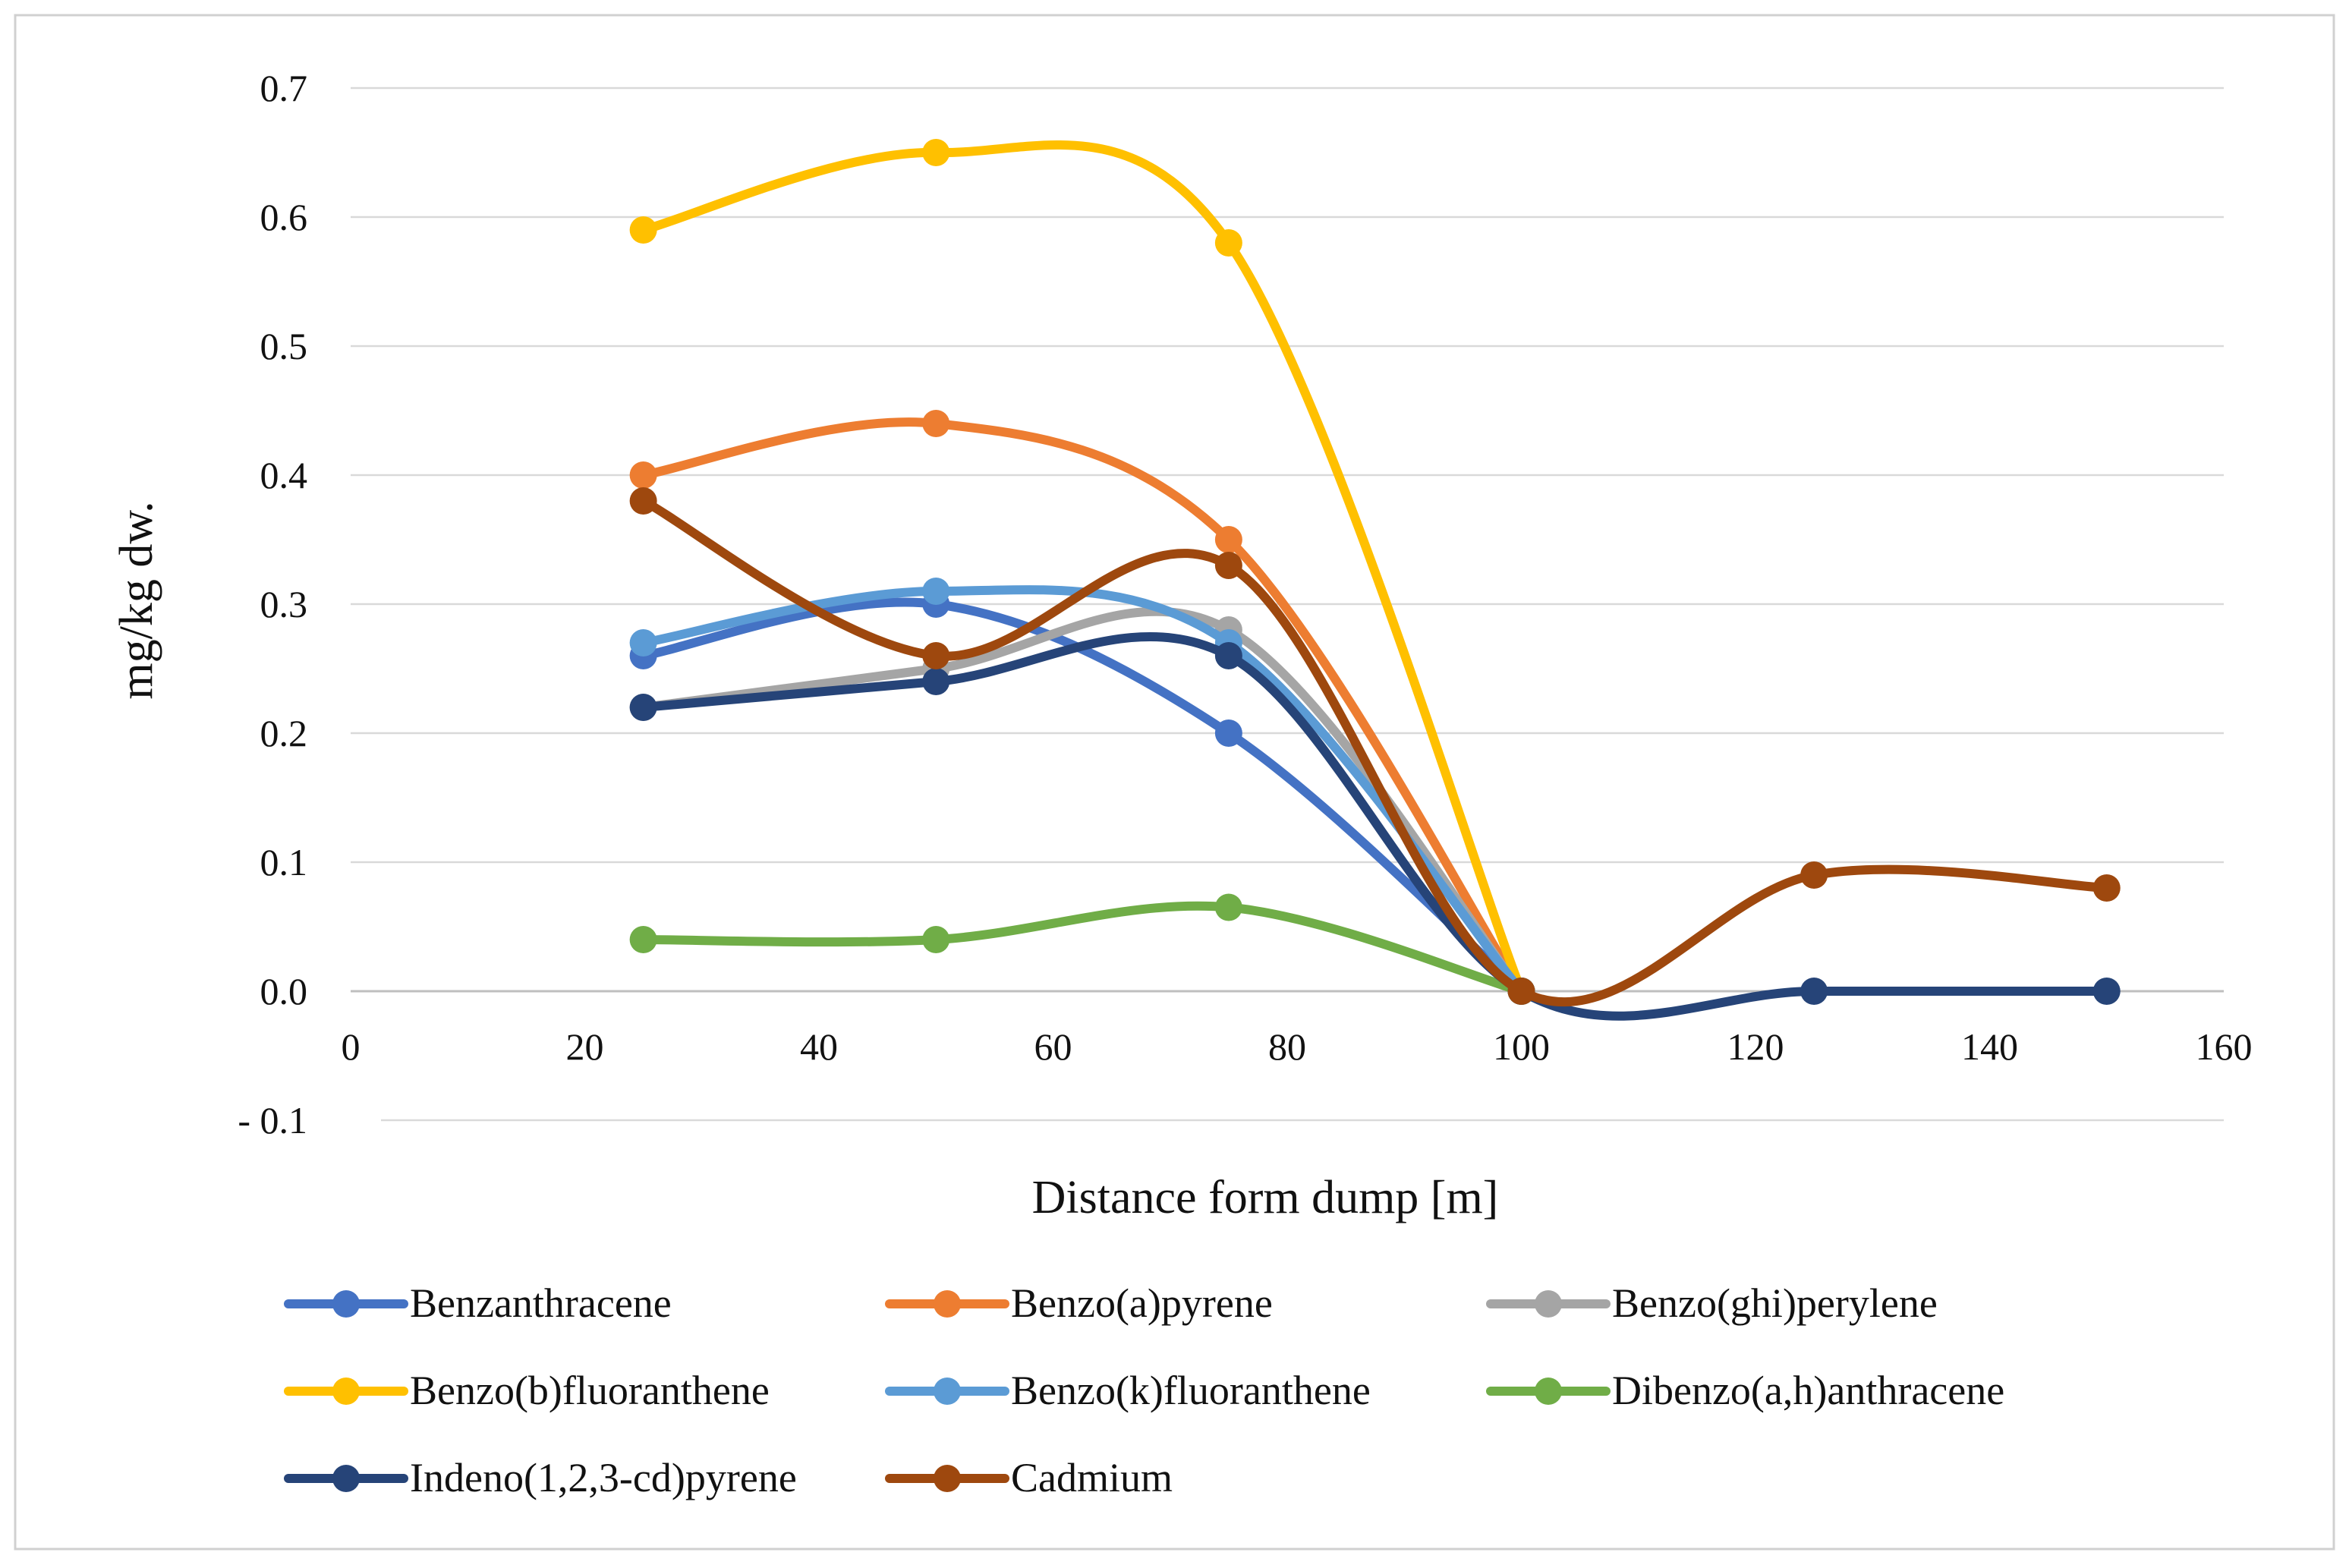 This screenshot has height=1568, width=2349. What do you see at coordinates (284, 733) in the screenshot?
I see `y-tick-label: 0.2` at bounding box center [284, 733].